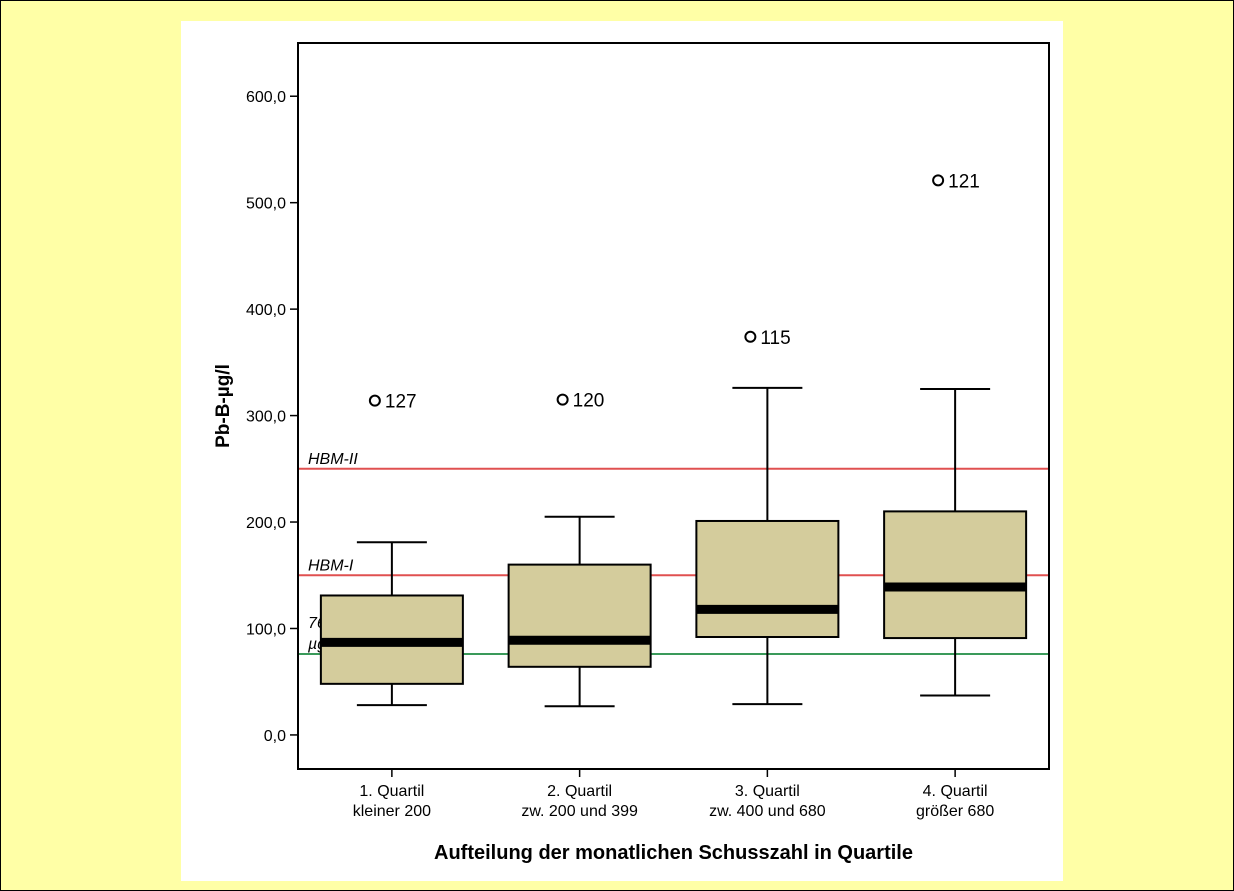 Image resolution: width=1234 pixels, height=891 pixels. Describe the element at coordinates (391, 549) in the screenshot. I see `box-group: 127` at that location.